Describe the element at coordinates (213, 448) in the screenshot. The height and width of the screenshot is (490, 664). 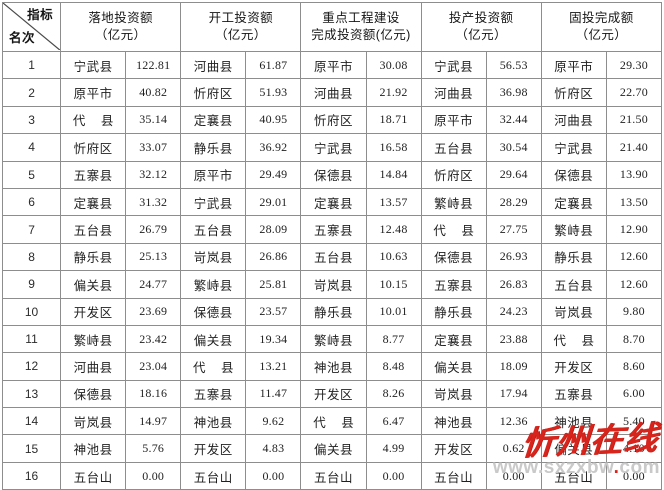
I see `region-name-cell-started-investment: 开发区` at that location.